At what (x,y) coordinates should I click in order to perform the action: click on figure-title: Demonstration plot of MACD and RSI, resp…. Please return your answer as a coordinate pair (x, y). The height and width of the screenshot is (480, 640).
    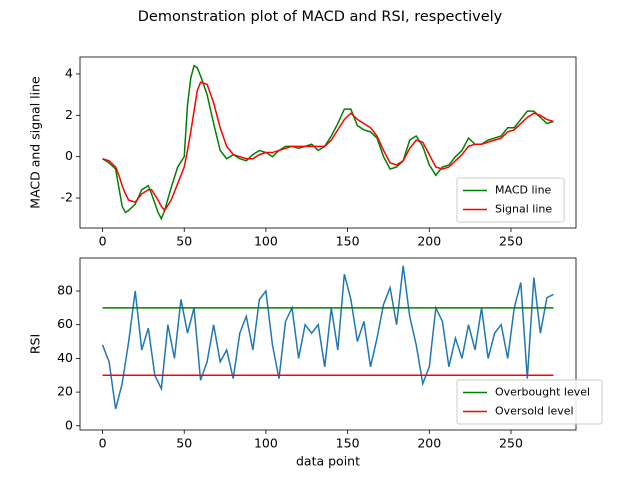
    Looking at the image, I should click on (320, 17).